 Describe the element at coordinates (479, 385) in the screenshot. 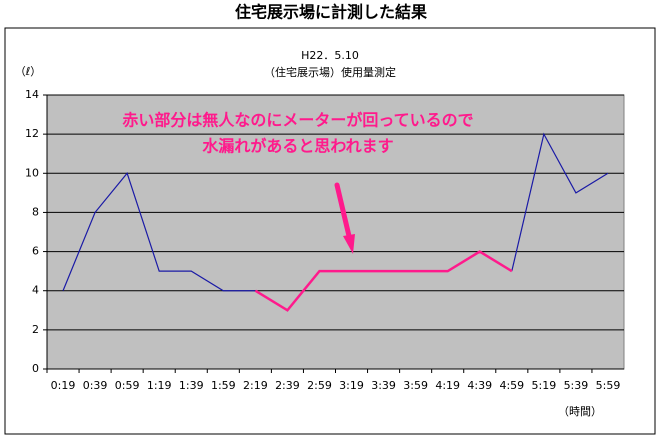

I see `x-tick-label: 4:39` at that location.